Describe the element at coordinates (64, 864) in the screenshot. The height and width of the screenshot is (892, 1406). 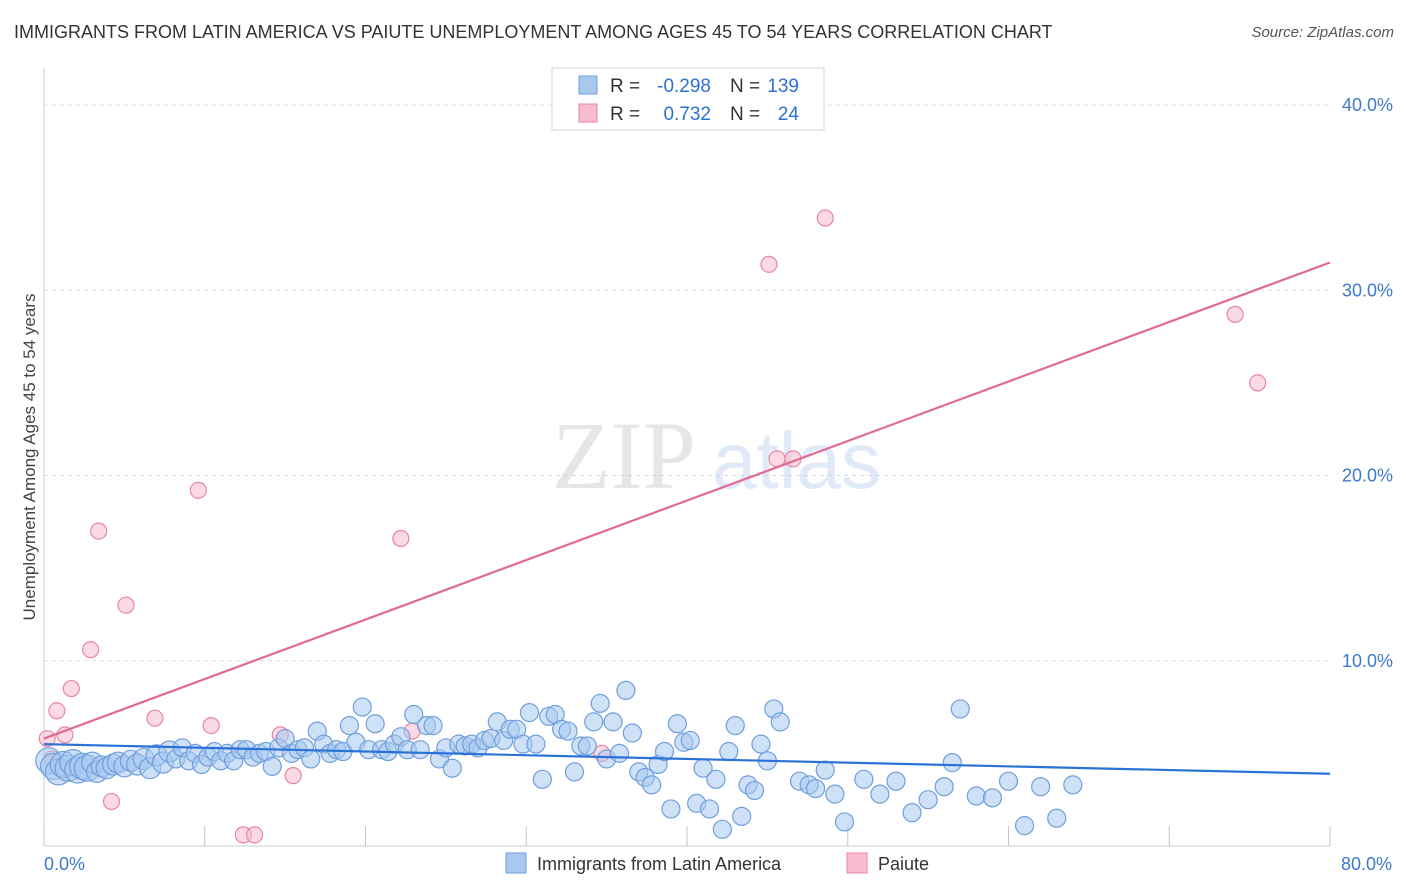
I see `x-tick-label-min: 0.0%` at that location.